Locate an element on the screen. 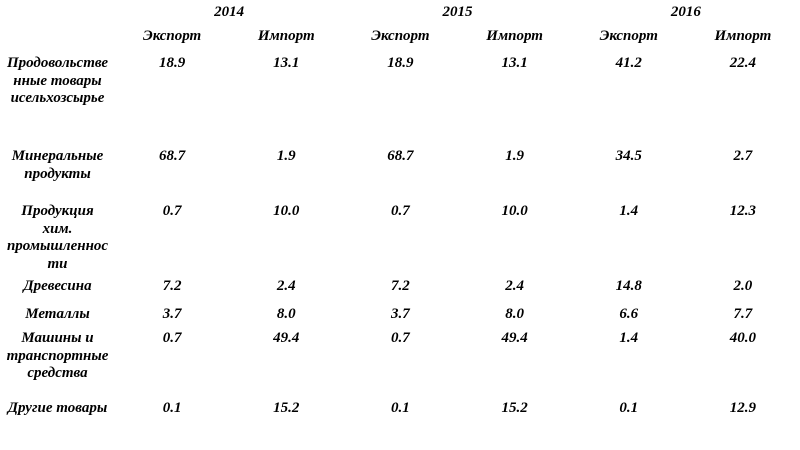 The width and height of the screenshot is (800, 450). year-header-2016: 2016 is located at coordinates (685, 12).